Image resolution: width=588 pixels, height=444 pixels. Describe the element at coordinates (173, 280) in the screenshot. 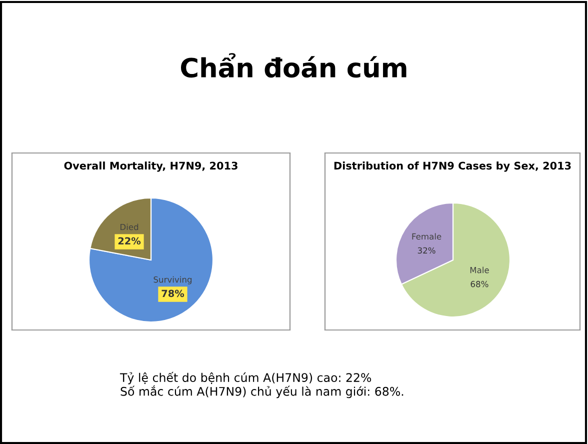

I see `slice-label: Surviving` at that location.